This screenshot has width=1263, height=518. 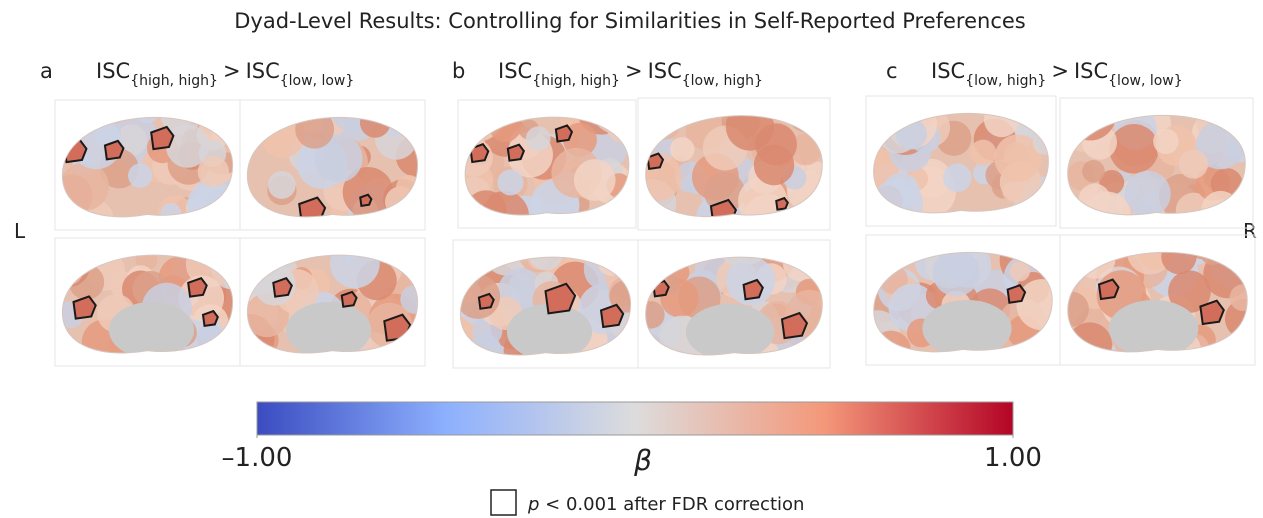 I want to click on panel-heading: ISC{low, high} > ISC{low, low}, so click(x=1057, y=74).